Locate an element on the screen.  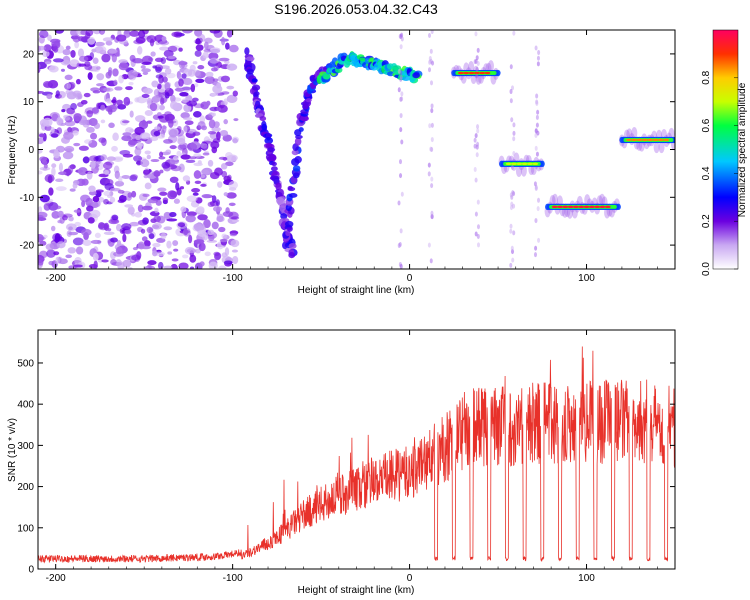
spectrogram-xtick-label: 100 is located at coordinates (586, 278).